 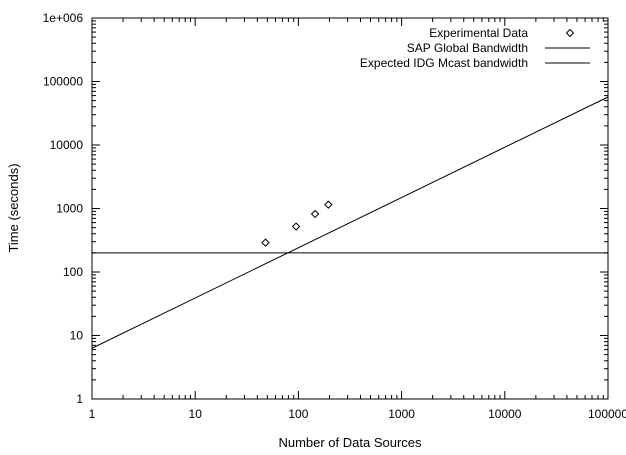 What do you see at coordinates (505, 414) in the screenshot?
I see `x-tick-label: 10000` at bounding box center [505, 414].